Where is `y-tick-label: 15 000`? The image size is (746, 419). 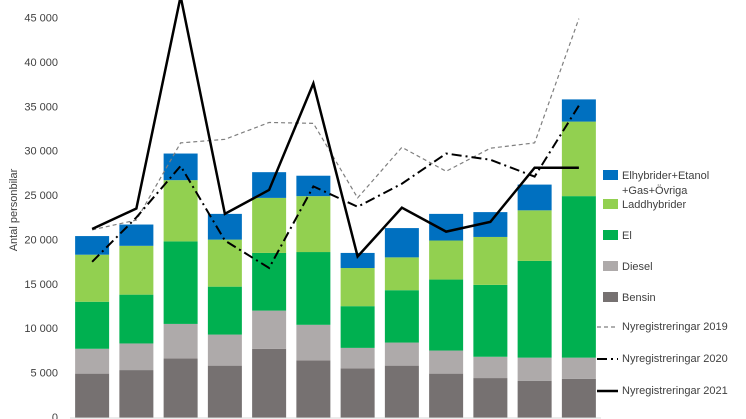
y-tick-label: 15 000 is located at coordinates (41, 285).